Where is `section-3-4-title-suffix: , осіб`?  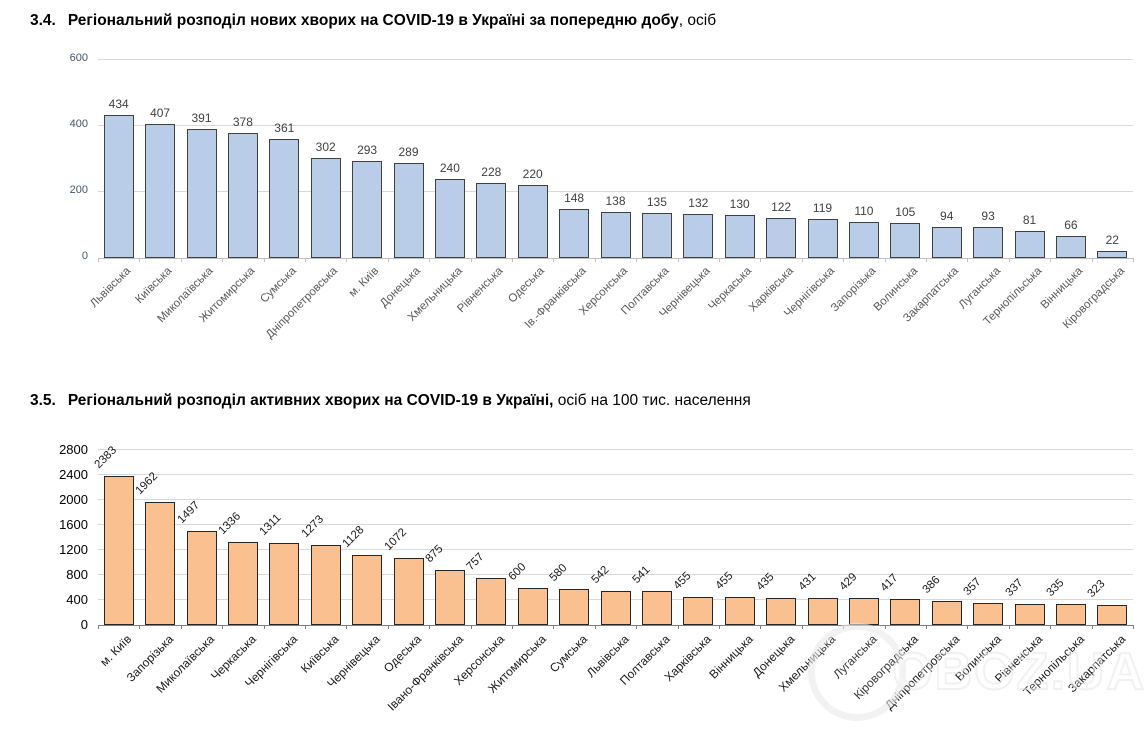
section-3-4-title-suffix: , осіб is located at coordinates (697, 20).